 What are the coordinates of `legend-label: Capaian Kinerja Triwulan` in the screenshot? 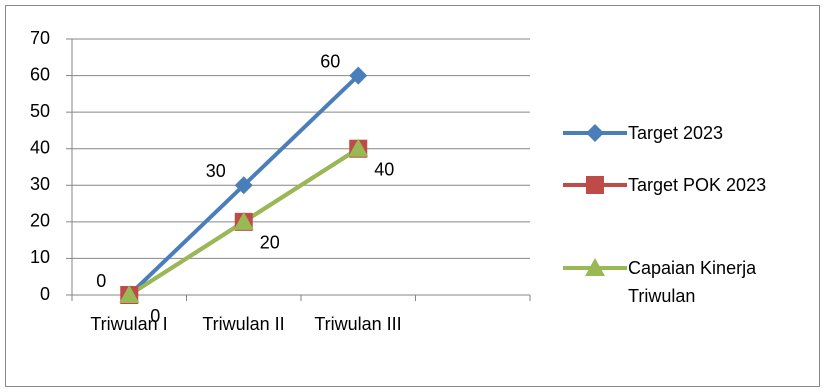 It's located at (692, 282).